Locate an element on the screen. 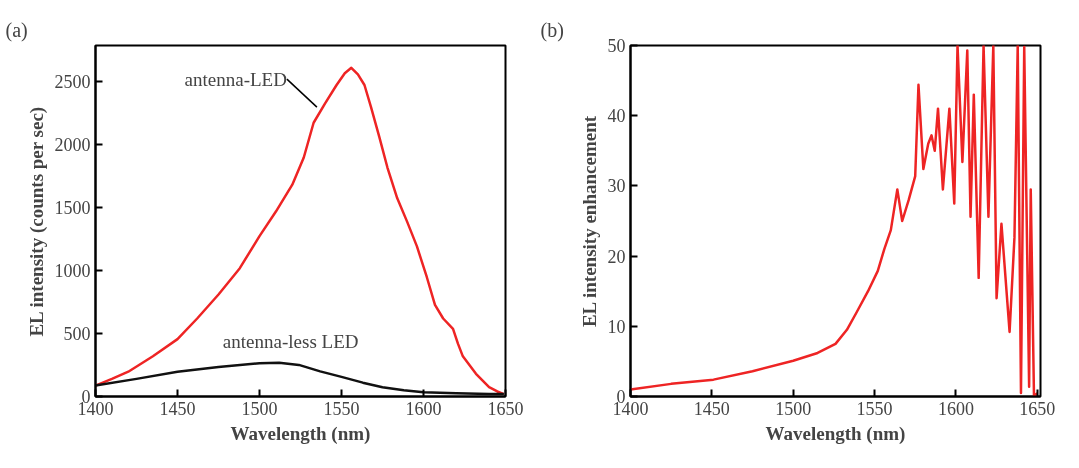  y-tick-label: 40 is located at coordinates (616, 116).